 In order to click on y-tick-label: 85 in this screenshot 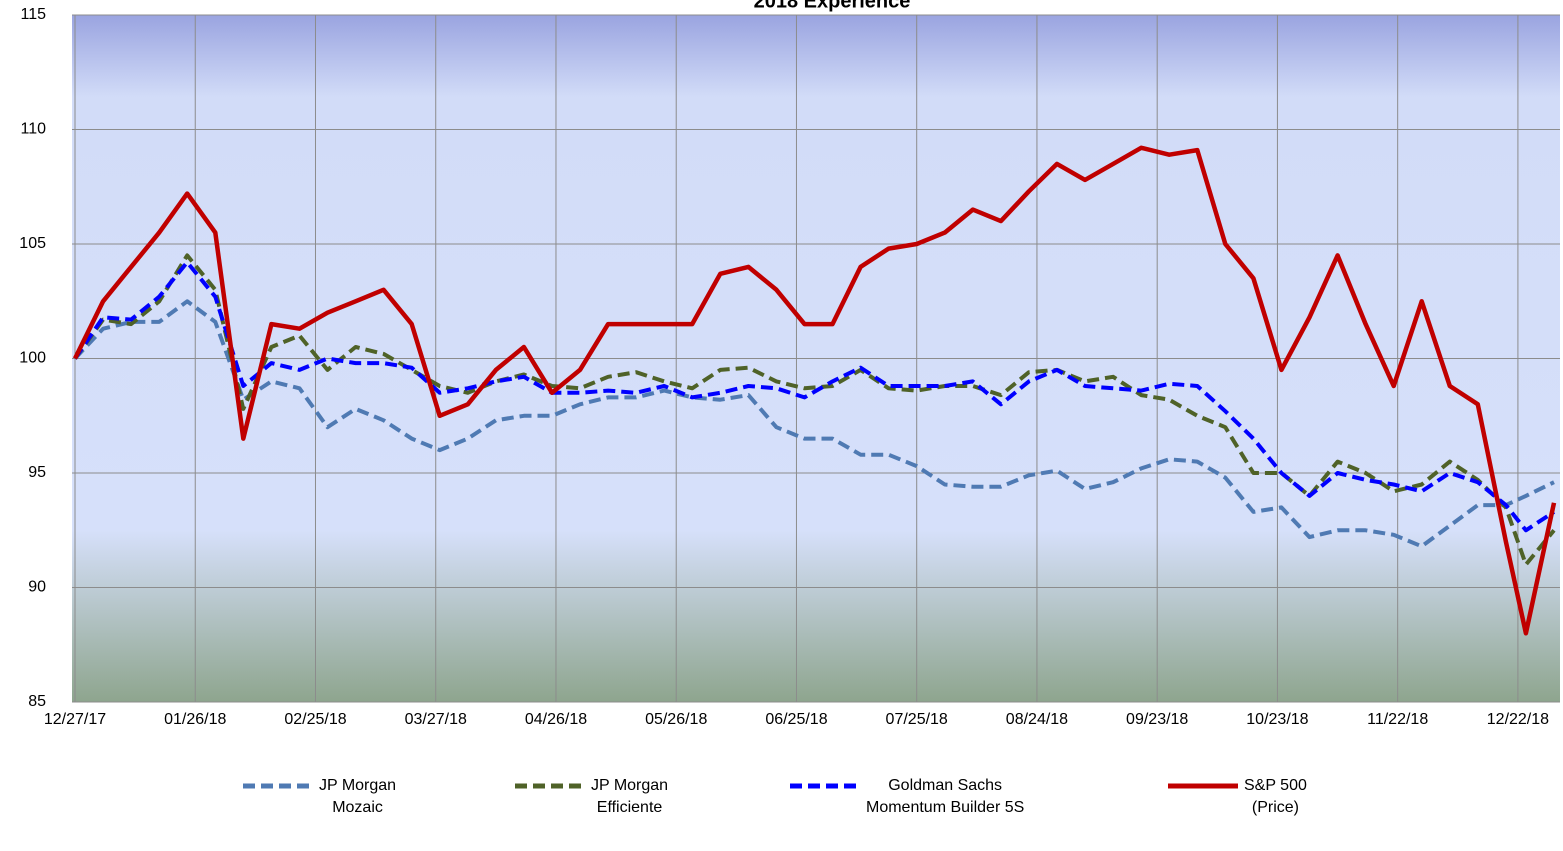, I will do `click(37, 701)`.